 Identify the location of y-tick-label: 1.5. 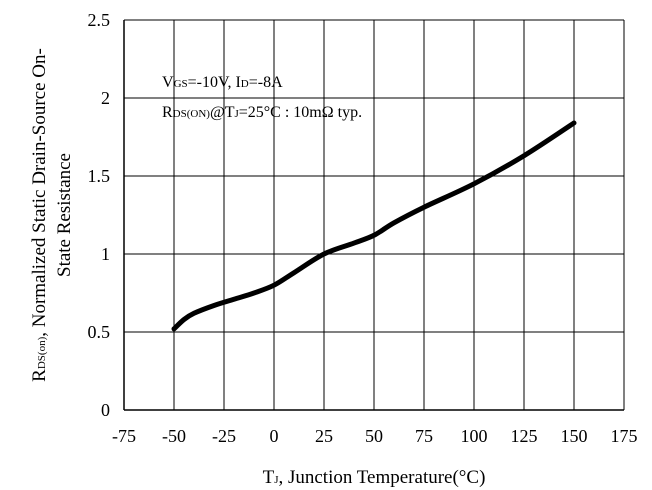
(99, 176).